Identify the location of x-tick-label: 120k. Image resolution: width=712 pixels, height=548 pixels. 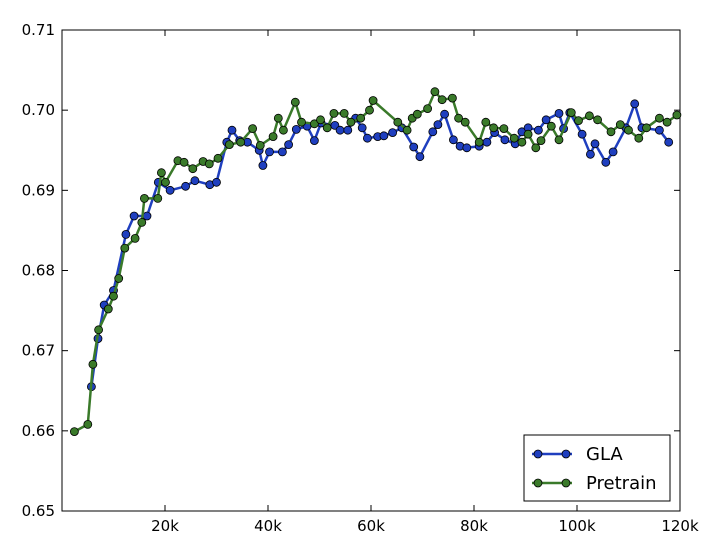
(680, 526).